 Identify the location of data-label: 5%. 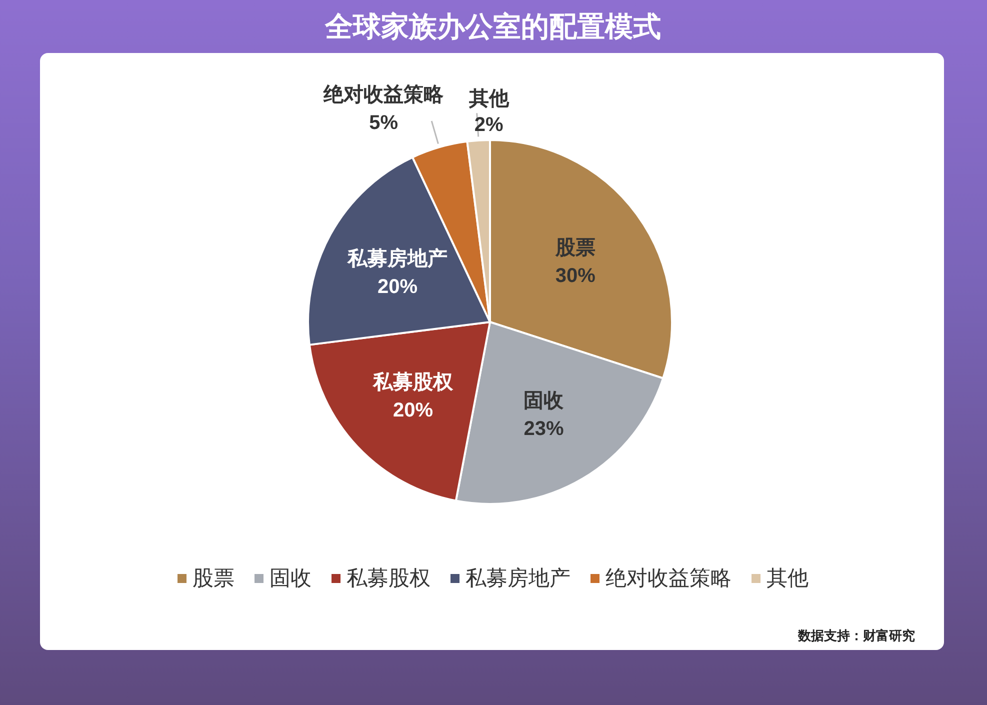
(383, 123).